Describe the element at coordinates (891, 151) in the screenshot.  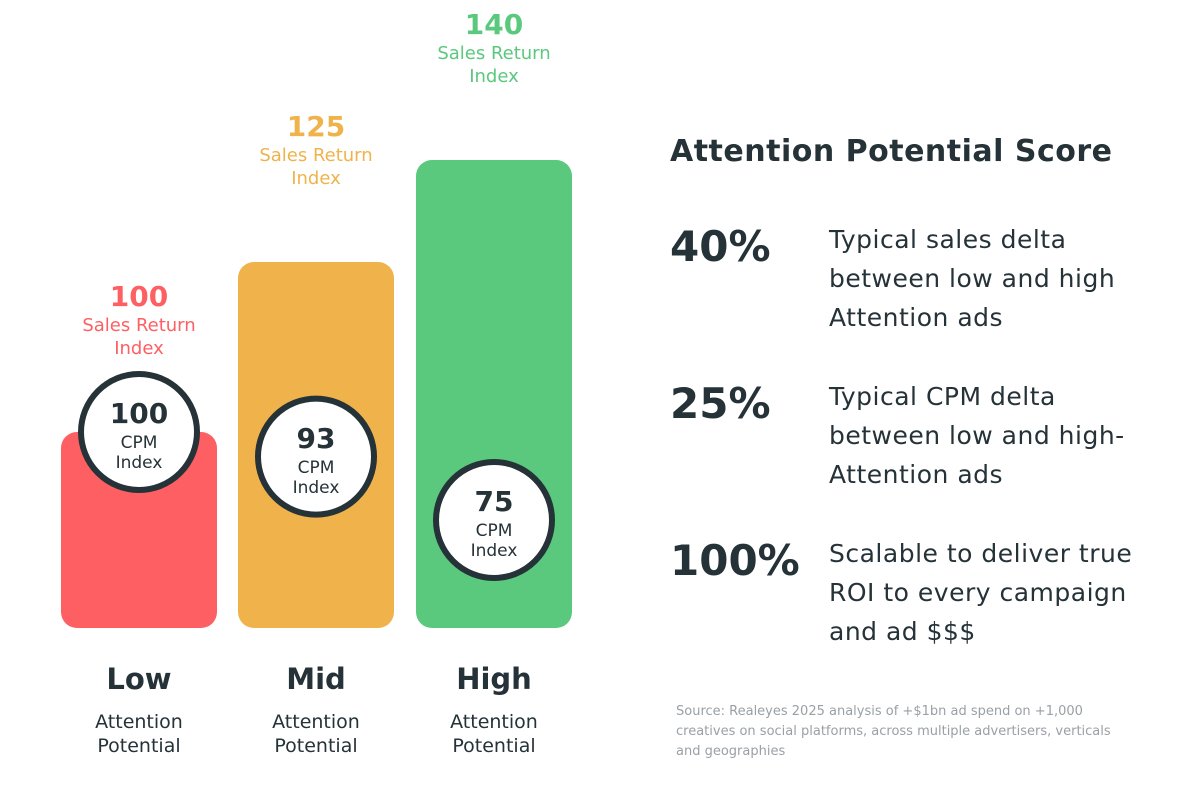
I see `panel-title: Attention Potential Score` at that location.